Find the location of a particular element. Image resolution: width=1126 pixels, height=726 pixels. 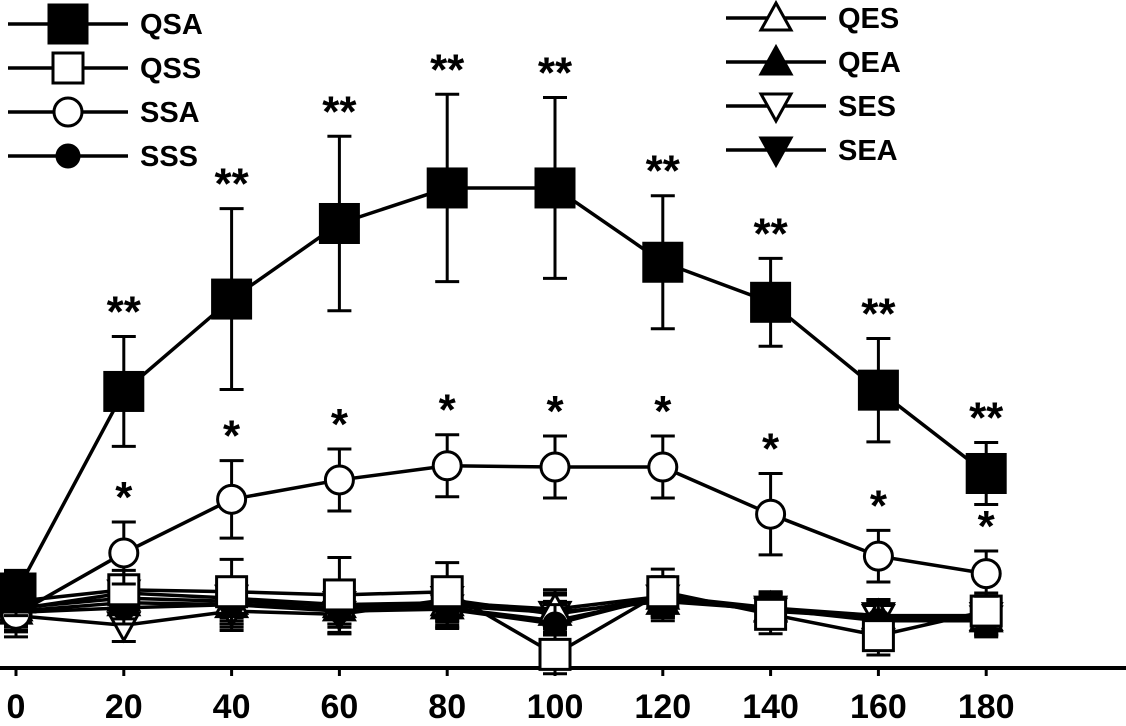

x-tick-label: 60 is located at coordinates (339, 707).